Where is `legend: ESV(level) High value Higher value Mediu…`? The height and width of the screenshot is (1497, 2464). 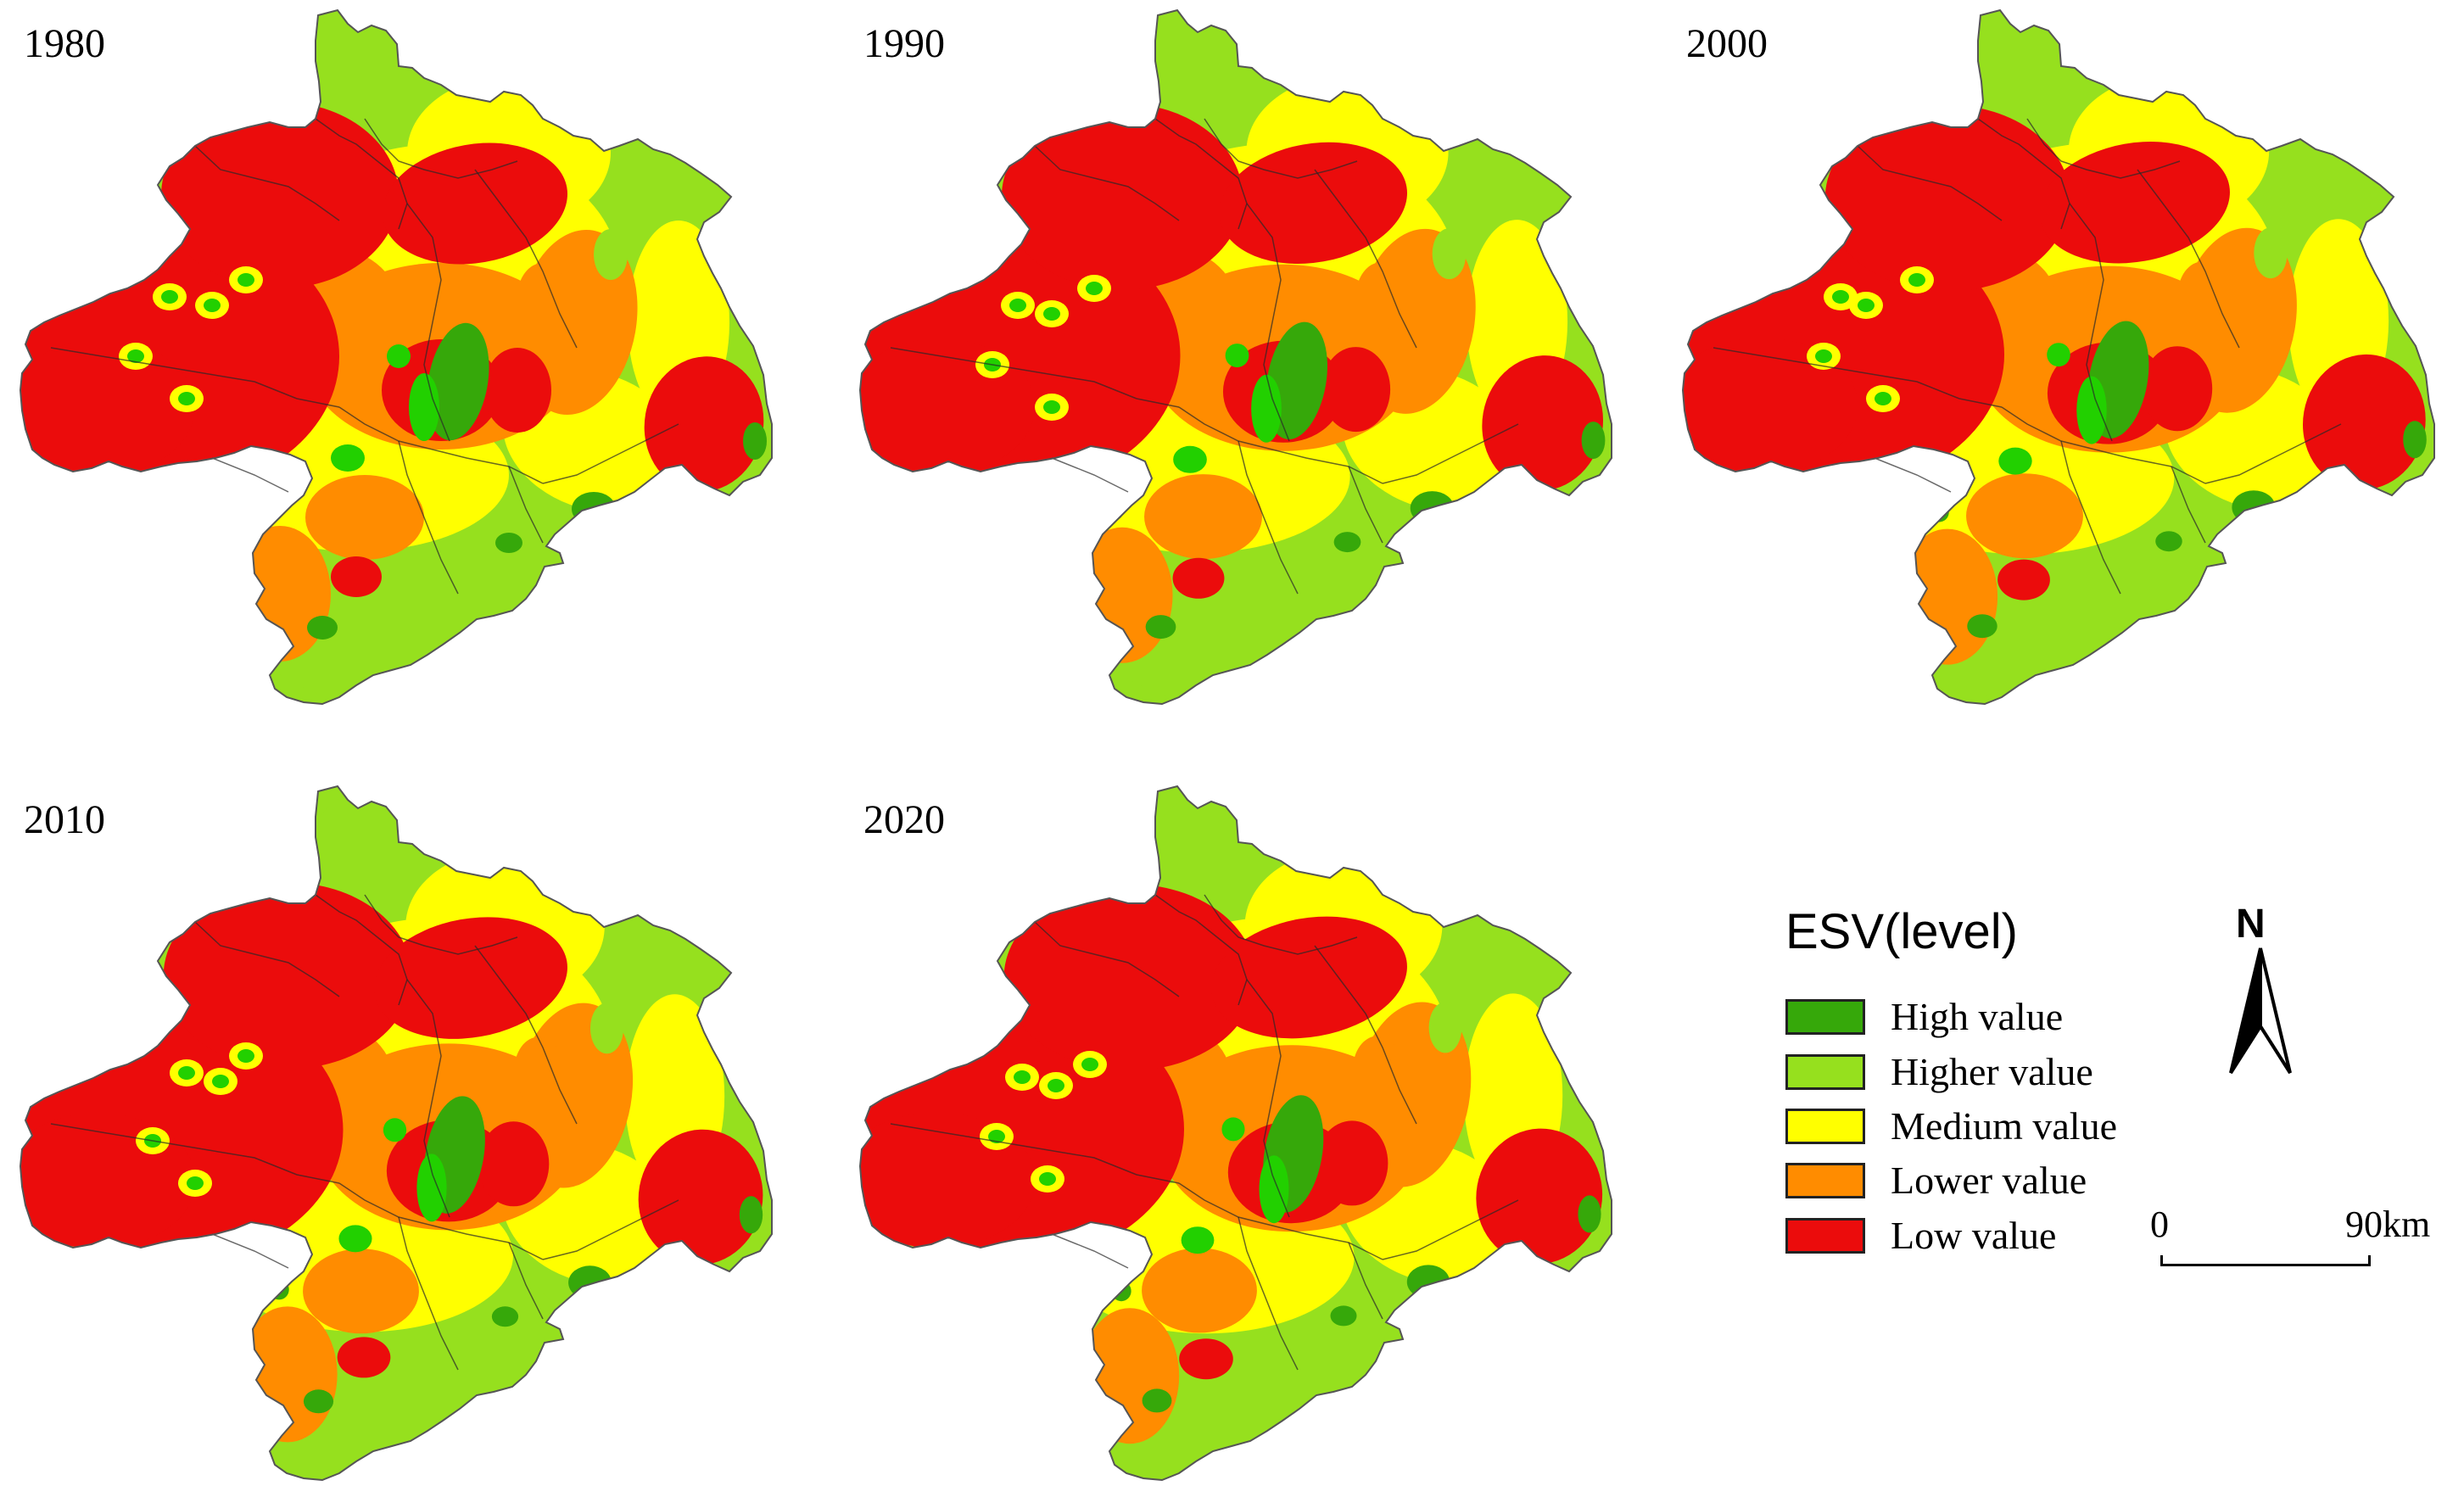 legend: ESV(level) High value Higher value Mediu… is located at coordinates (2006, 1090).